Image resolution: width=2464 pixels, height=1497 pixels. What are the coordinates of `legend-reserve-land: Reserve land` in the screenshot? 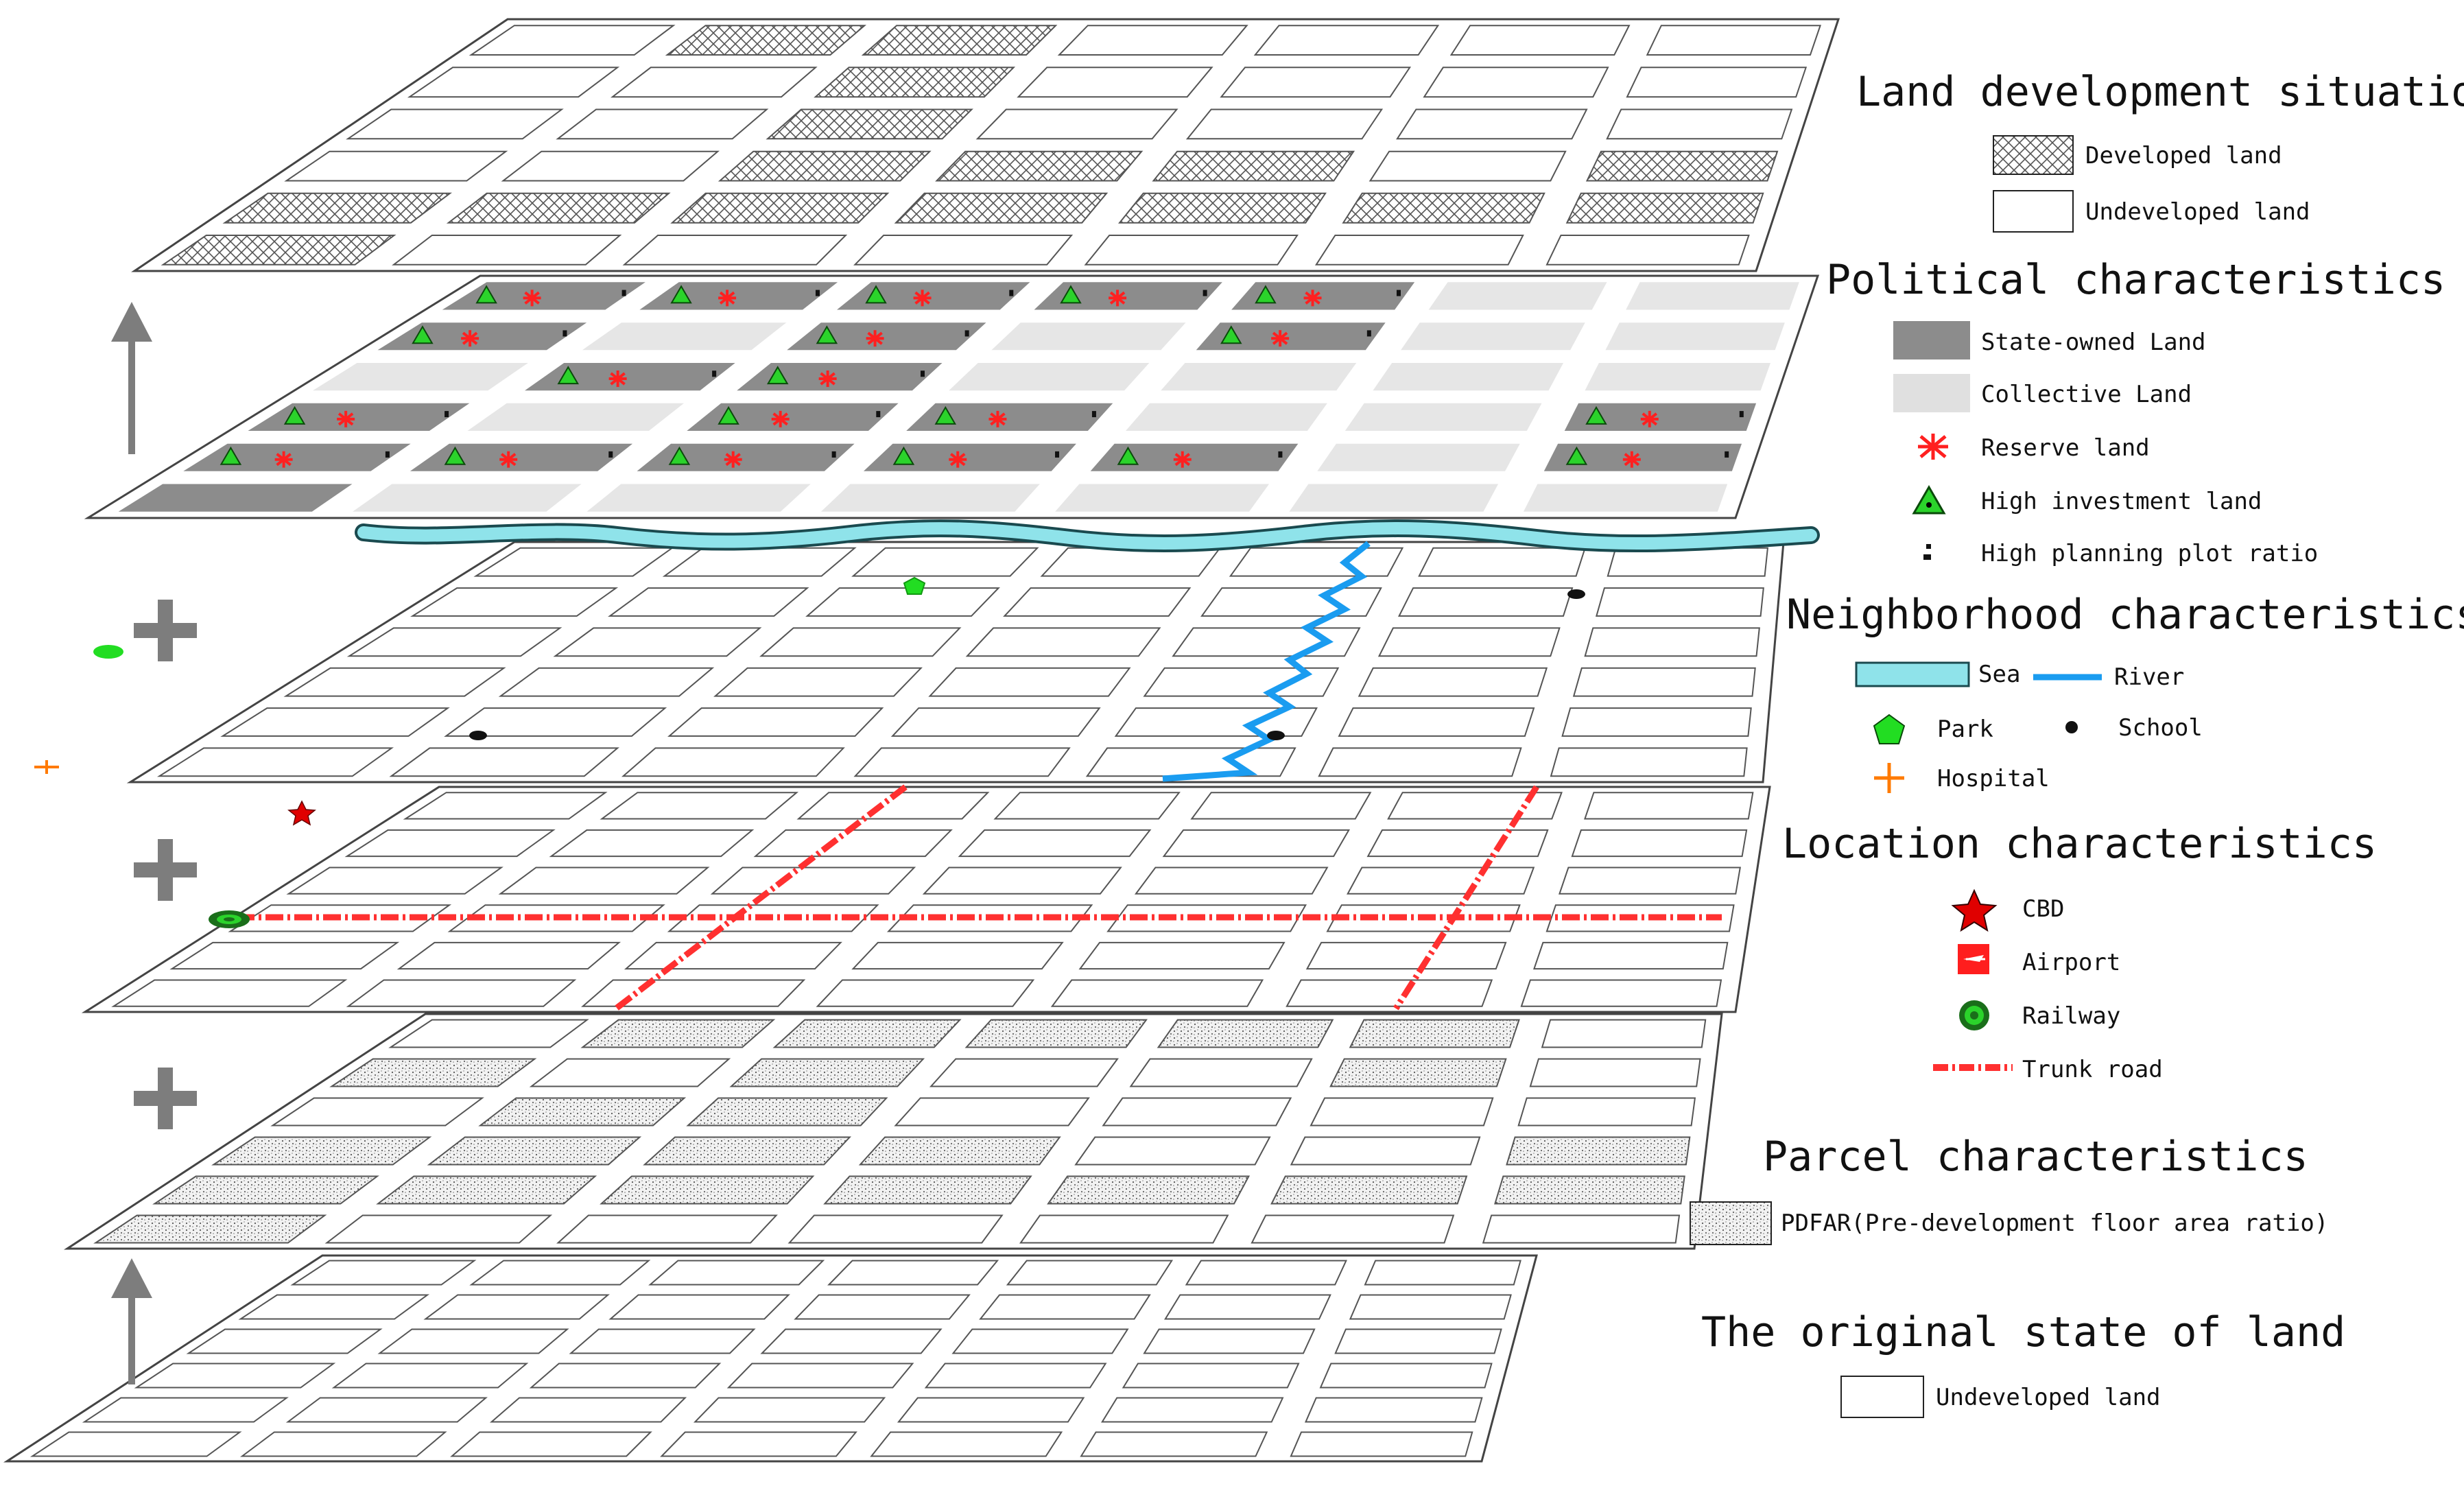 It's located at (2065, 448).